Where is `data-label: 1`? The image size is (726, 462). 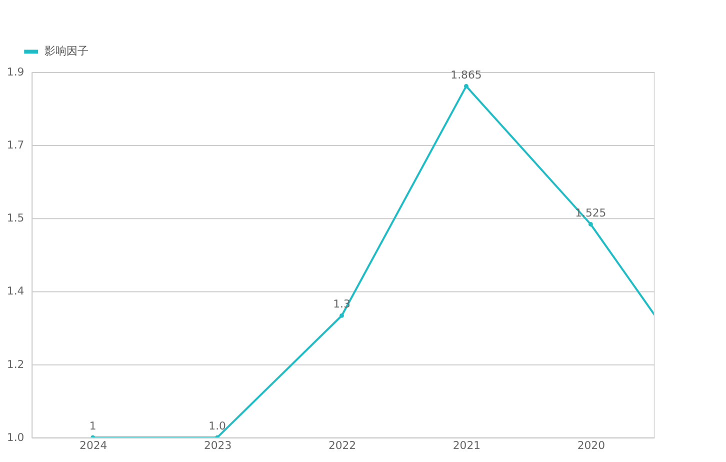 data-label: 1 is located at coordinates (92, 426).